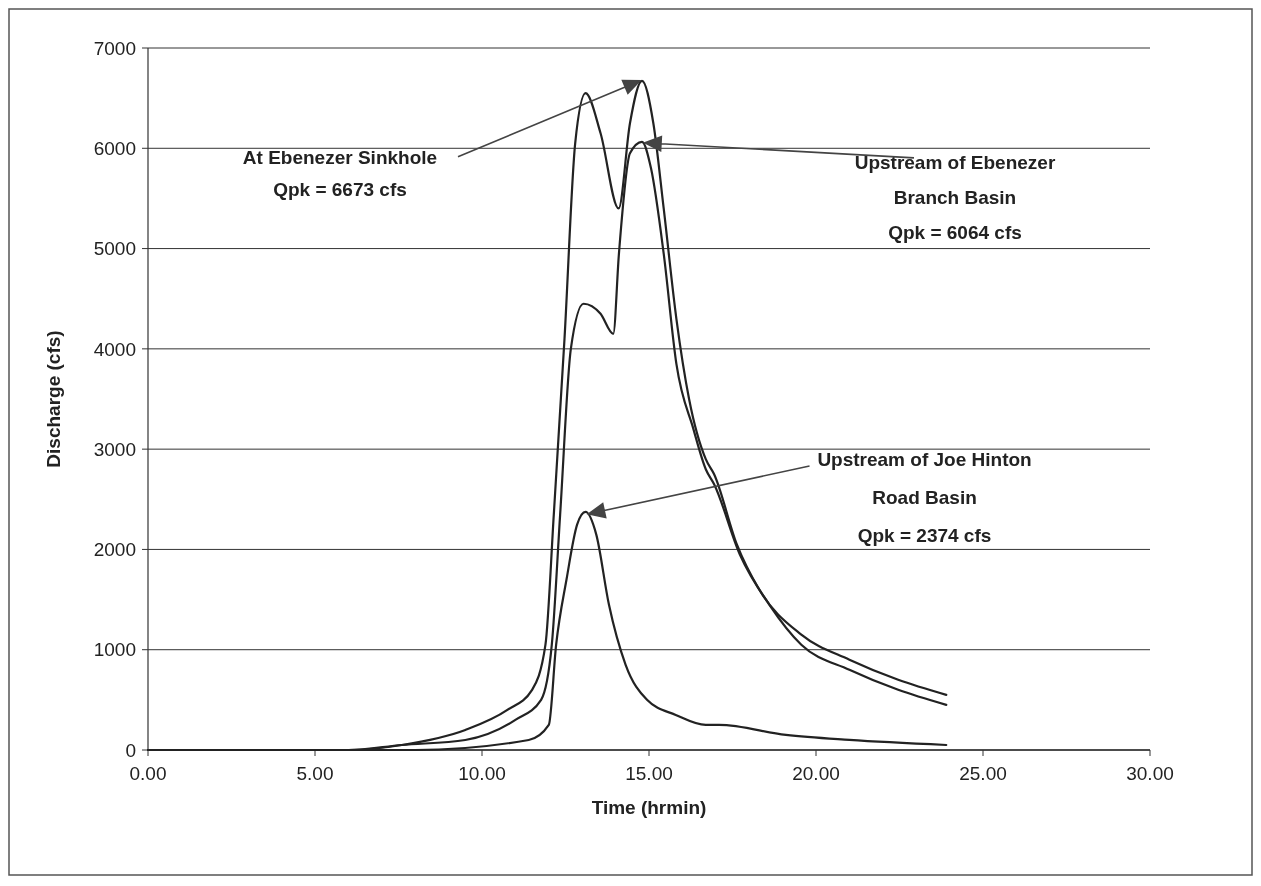  What do you see at coordinates (114, 449) in the screenshot?
I see `y-tick-label: 3000` at bounding box center [114, 449].